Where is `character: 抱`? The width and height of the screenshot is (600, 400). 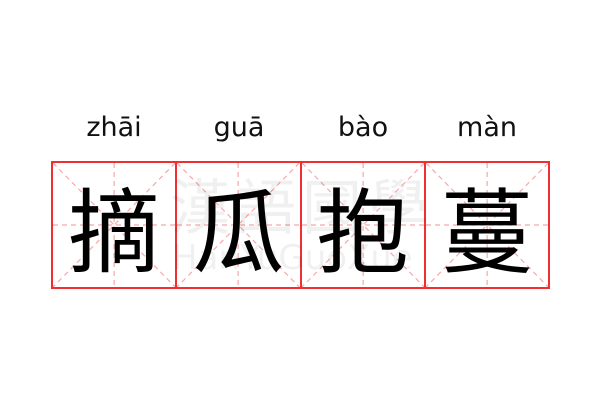 character: 抱 is located at coordinates (362, 233).